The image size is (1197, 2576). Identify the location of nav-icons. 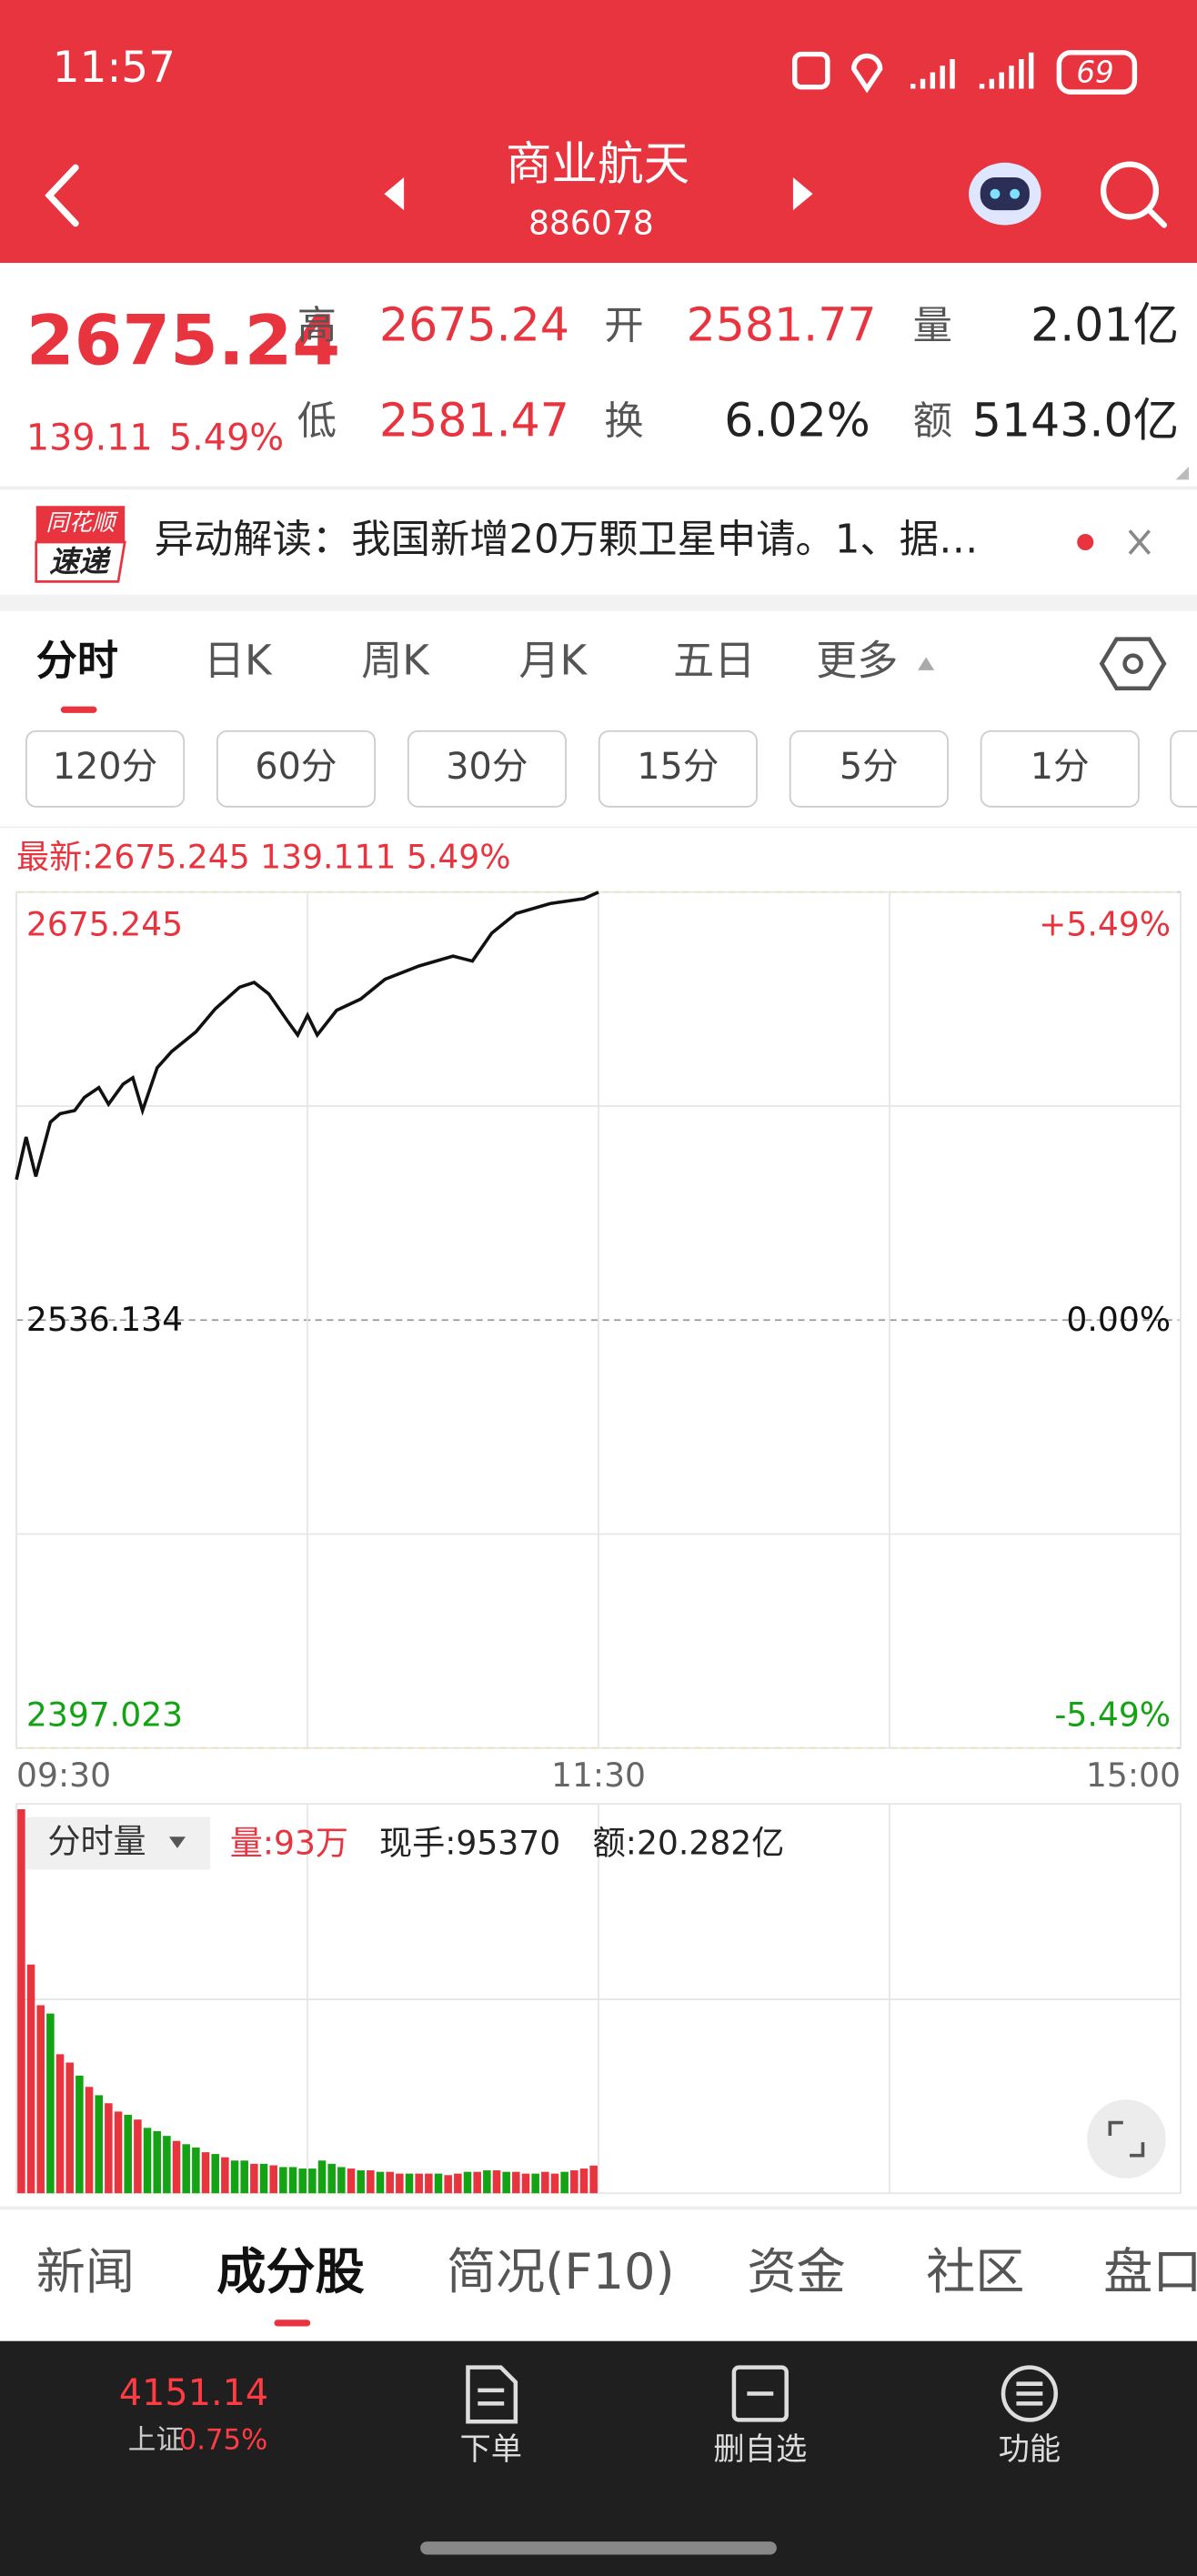
(762, 2394).